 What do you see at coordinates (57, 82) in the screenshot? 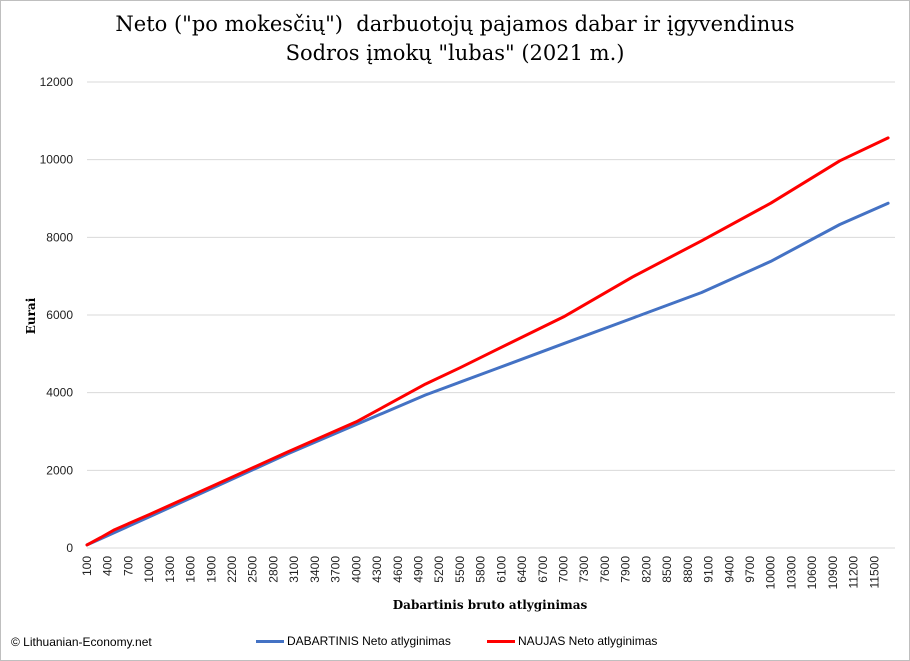
I see `y-tick-label: 12000` at bounding box center [57, 82].